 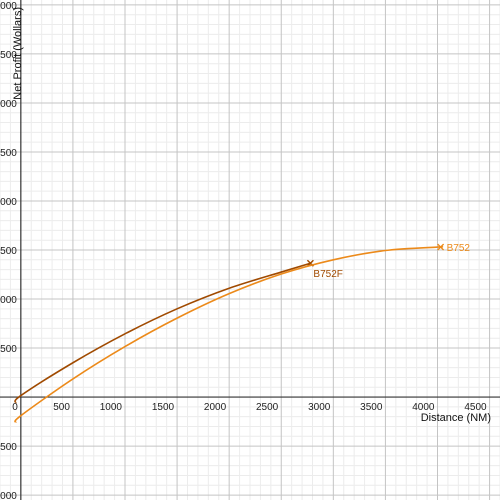 I want to click on x-tick-label: 500, so click(x=61, y=407).